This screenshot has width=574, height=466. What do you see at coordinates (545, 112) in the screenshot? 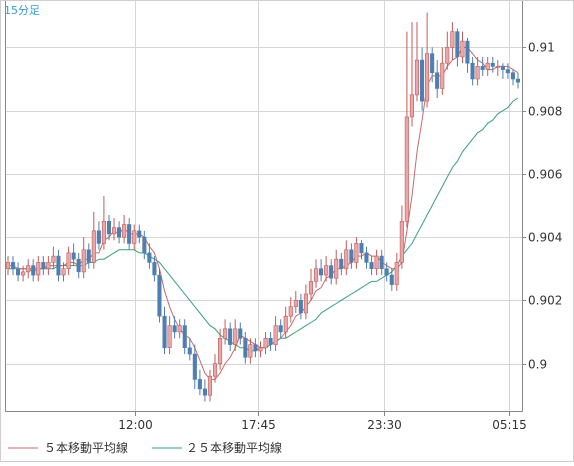
I see `y-tick-label: 0.908` at bounding box center [545, 112].